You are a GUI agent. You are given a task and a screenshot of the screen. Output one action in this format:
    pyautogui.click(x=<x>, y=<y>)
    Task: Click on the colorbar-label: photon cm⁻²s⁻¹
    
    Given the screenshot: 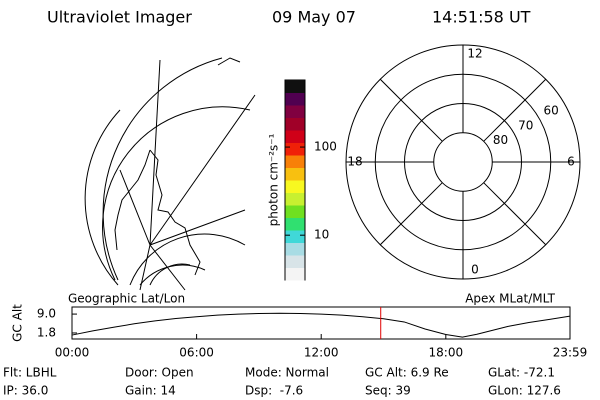 What is the action you would take?
    pyautogui.click(x=274, y=179)
    